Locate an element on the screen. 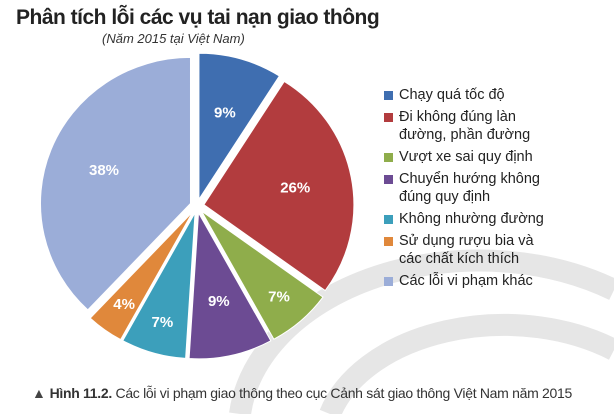 The image size is (614, 414). legend-item: Sử dụng rượu bia và các chất kích thích is located at coordinates (499, 250).